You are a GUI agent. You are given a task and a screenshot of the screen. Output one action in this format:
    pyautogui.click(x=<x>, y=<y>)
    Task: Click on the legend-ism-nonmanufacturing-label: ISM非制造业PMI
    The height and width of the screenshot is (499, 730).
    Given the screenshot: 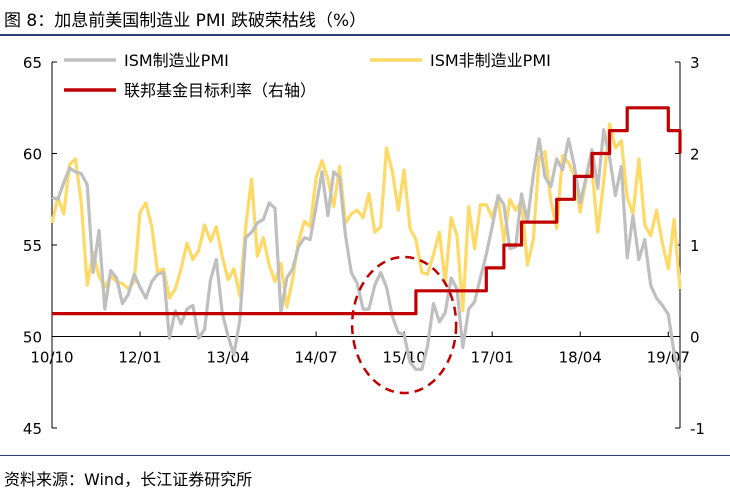 What is the action you would take?
    pyautogui.click(x=490, y=60)
    